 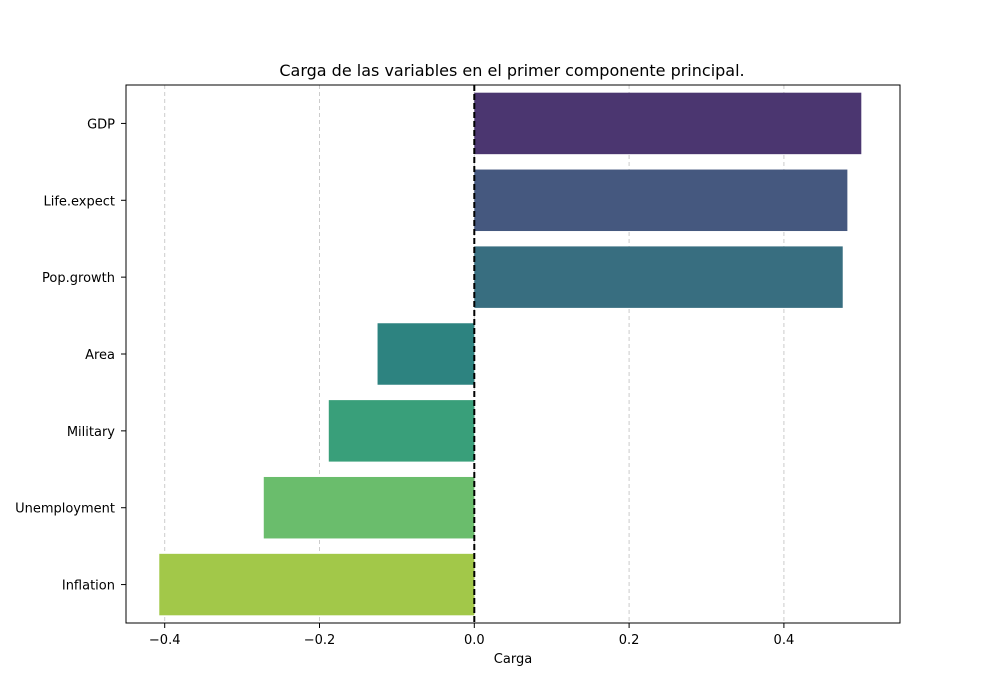 I want to click on bar-inflation, so click(x=317, y=584).